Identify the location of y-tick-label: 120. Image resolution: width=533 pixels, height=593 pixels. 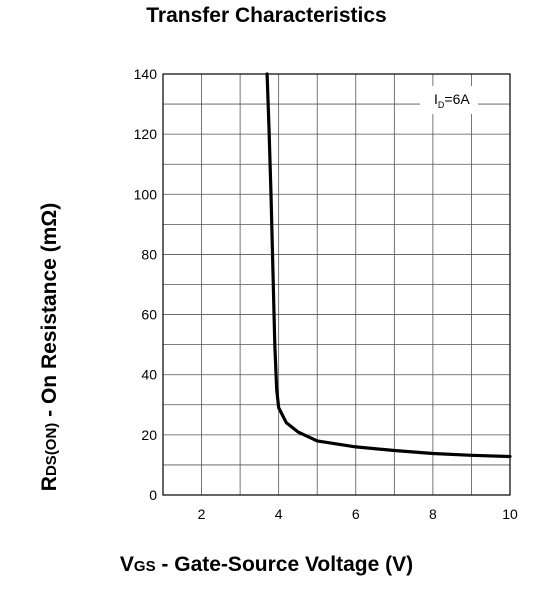
(146, 134).